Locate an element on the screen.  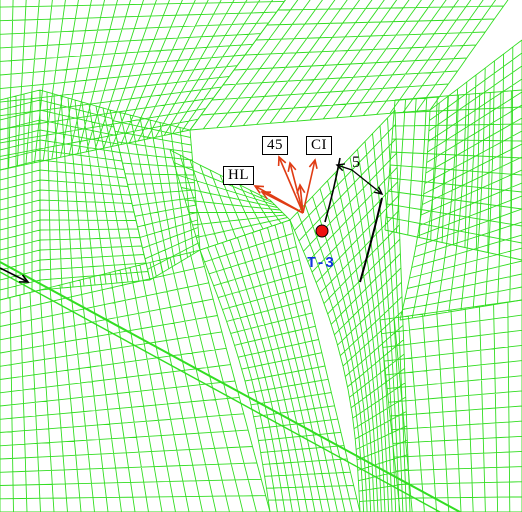
vector-45-arrow is located at coordinates (290, 184).